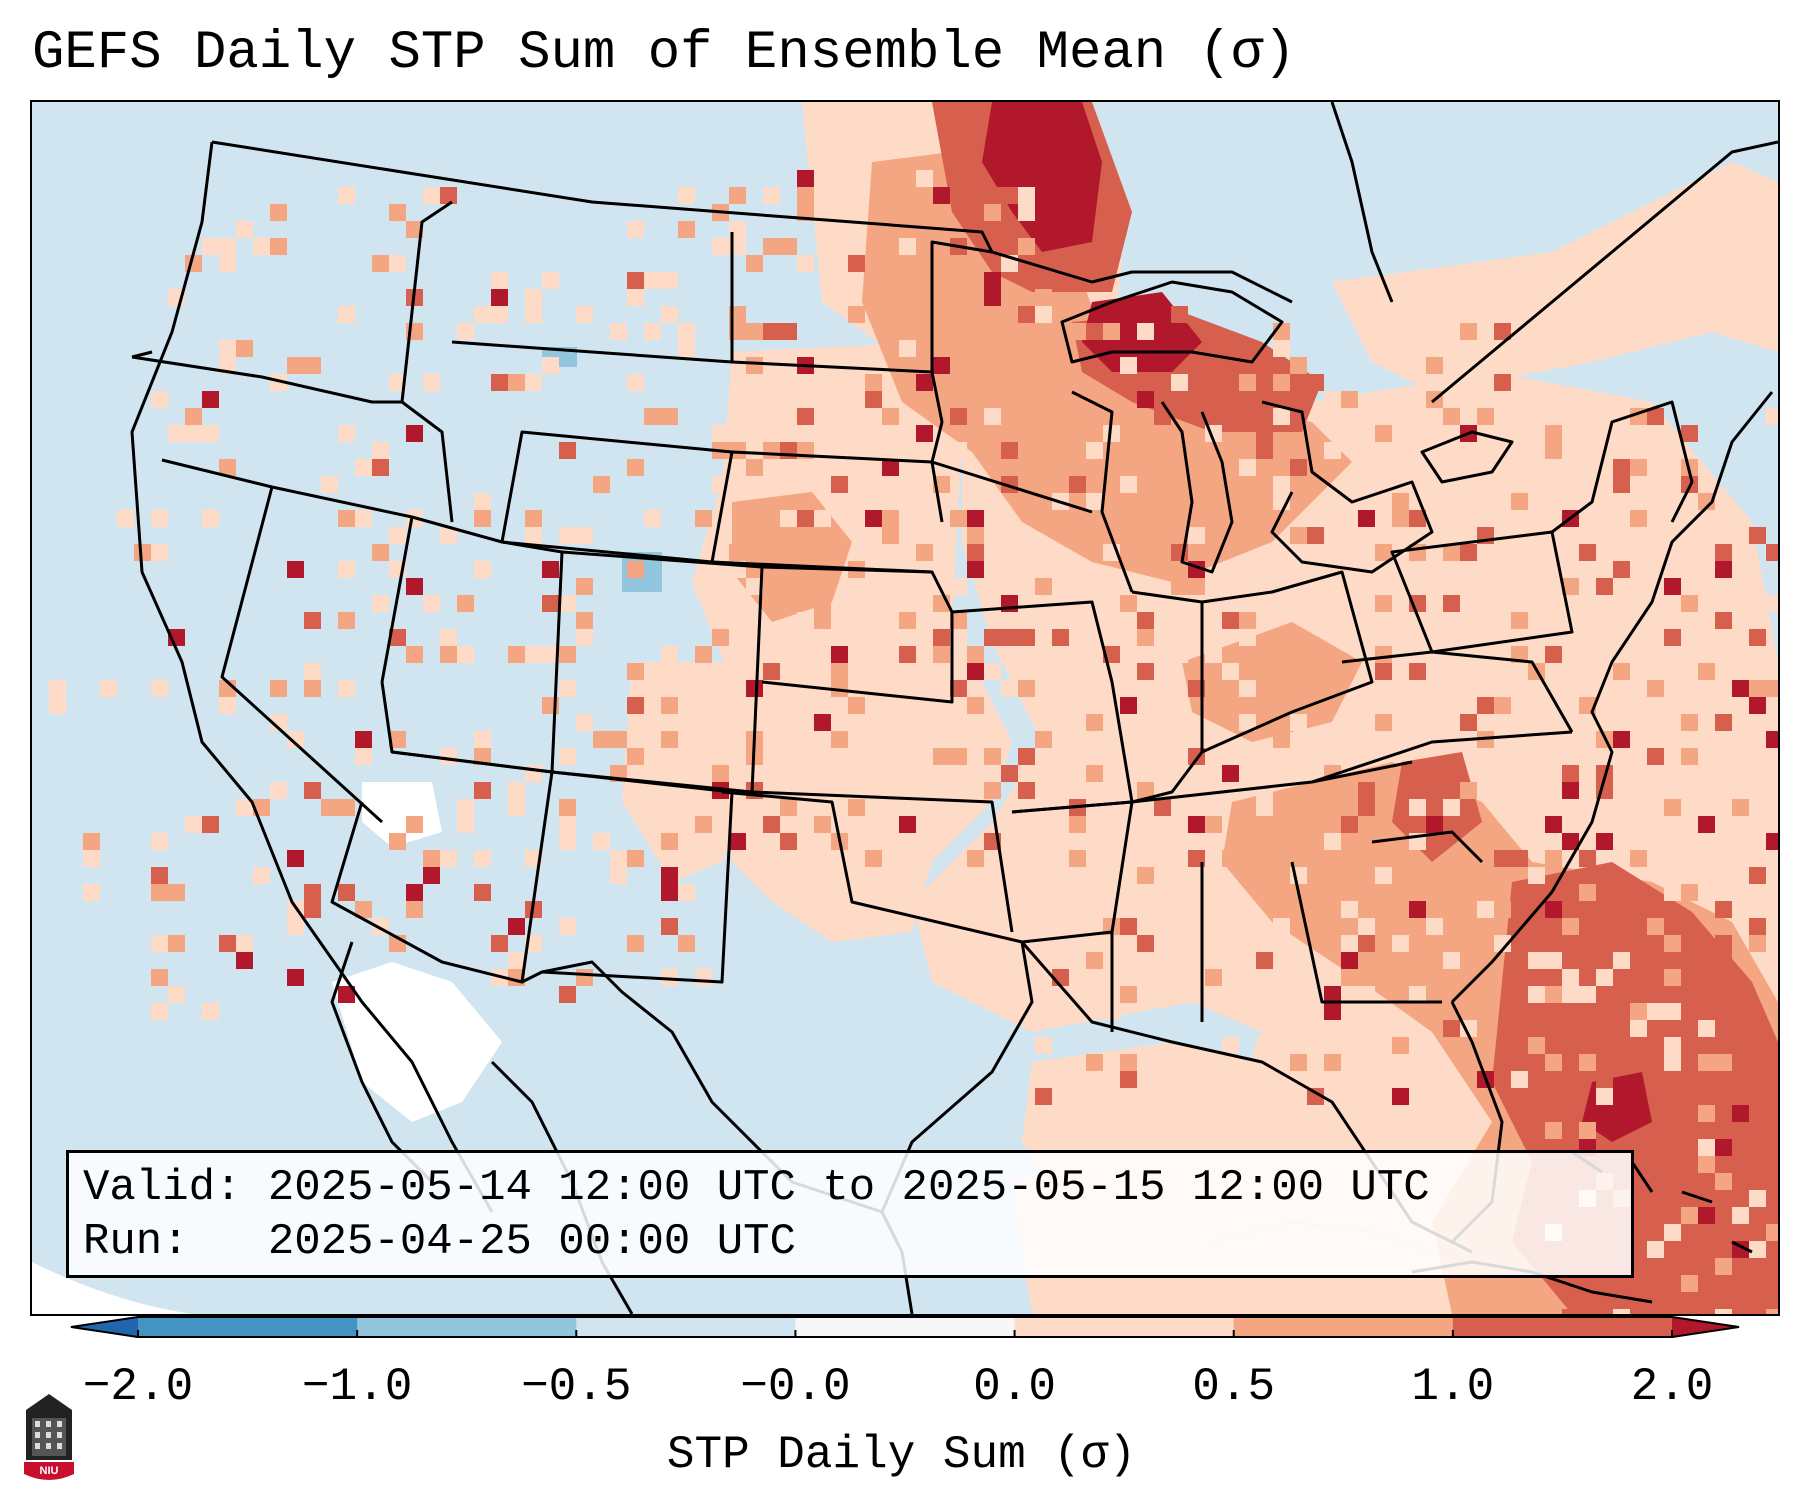  What do you see at coordinates (1042, 177) in the screenshot?
I see `region-pos-max-north` at bounding box center [1042, 177].